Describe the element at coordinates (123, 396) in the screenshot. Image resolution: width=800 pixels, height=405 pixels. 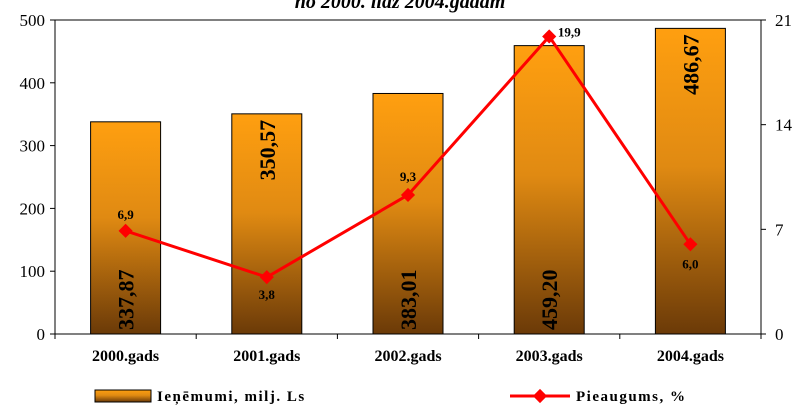
I see `legend-bar-swatch` at that location.